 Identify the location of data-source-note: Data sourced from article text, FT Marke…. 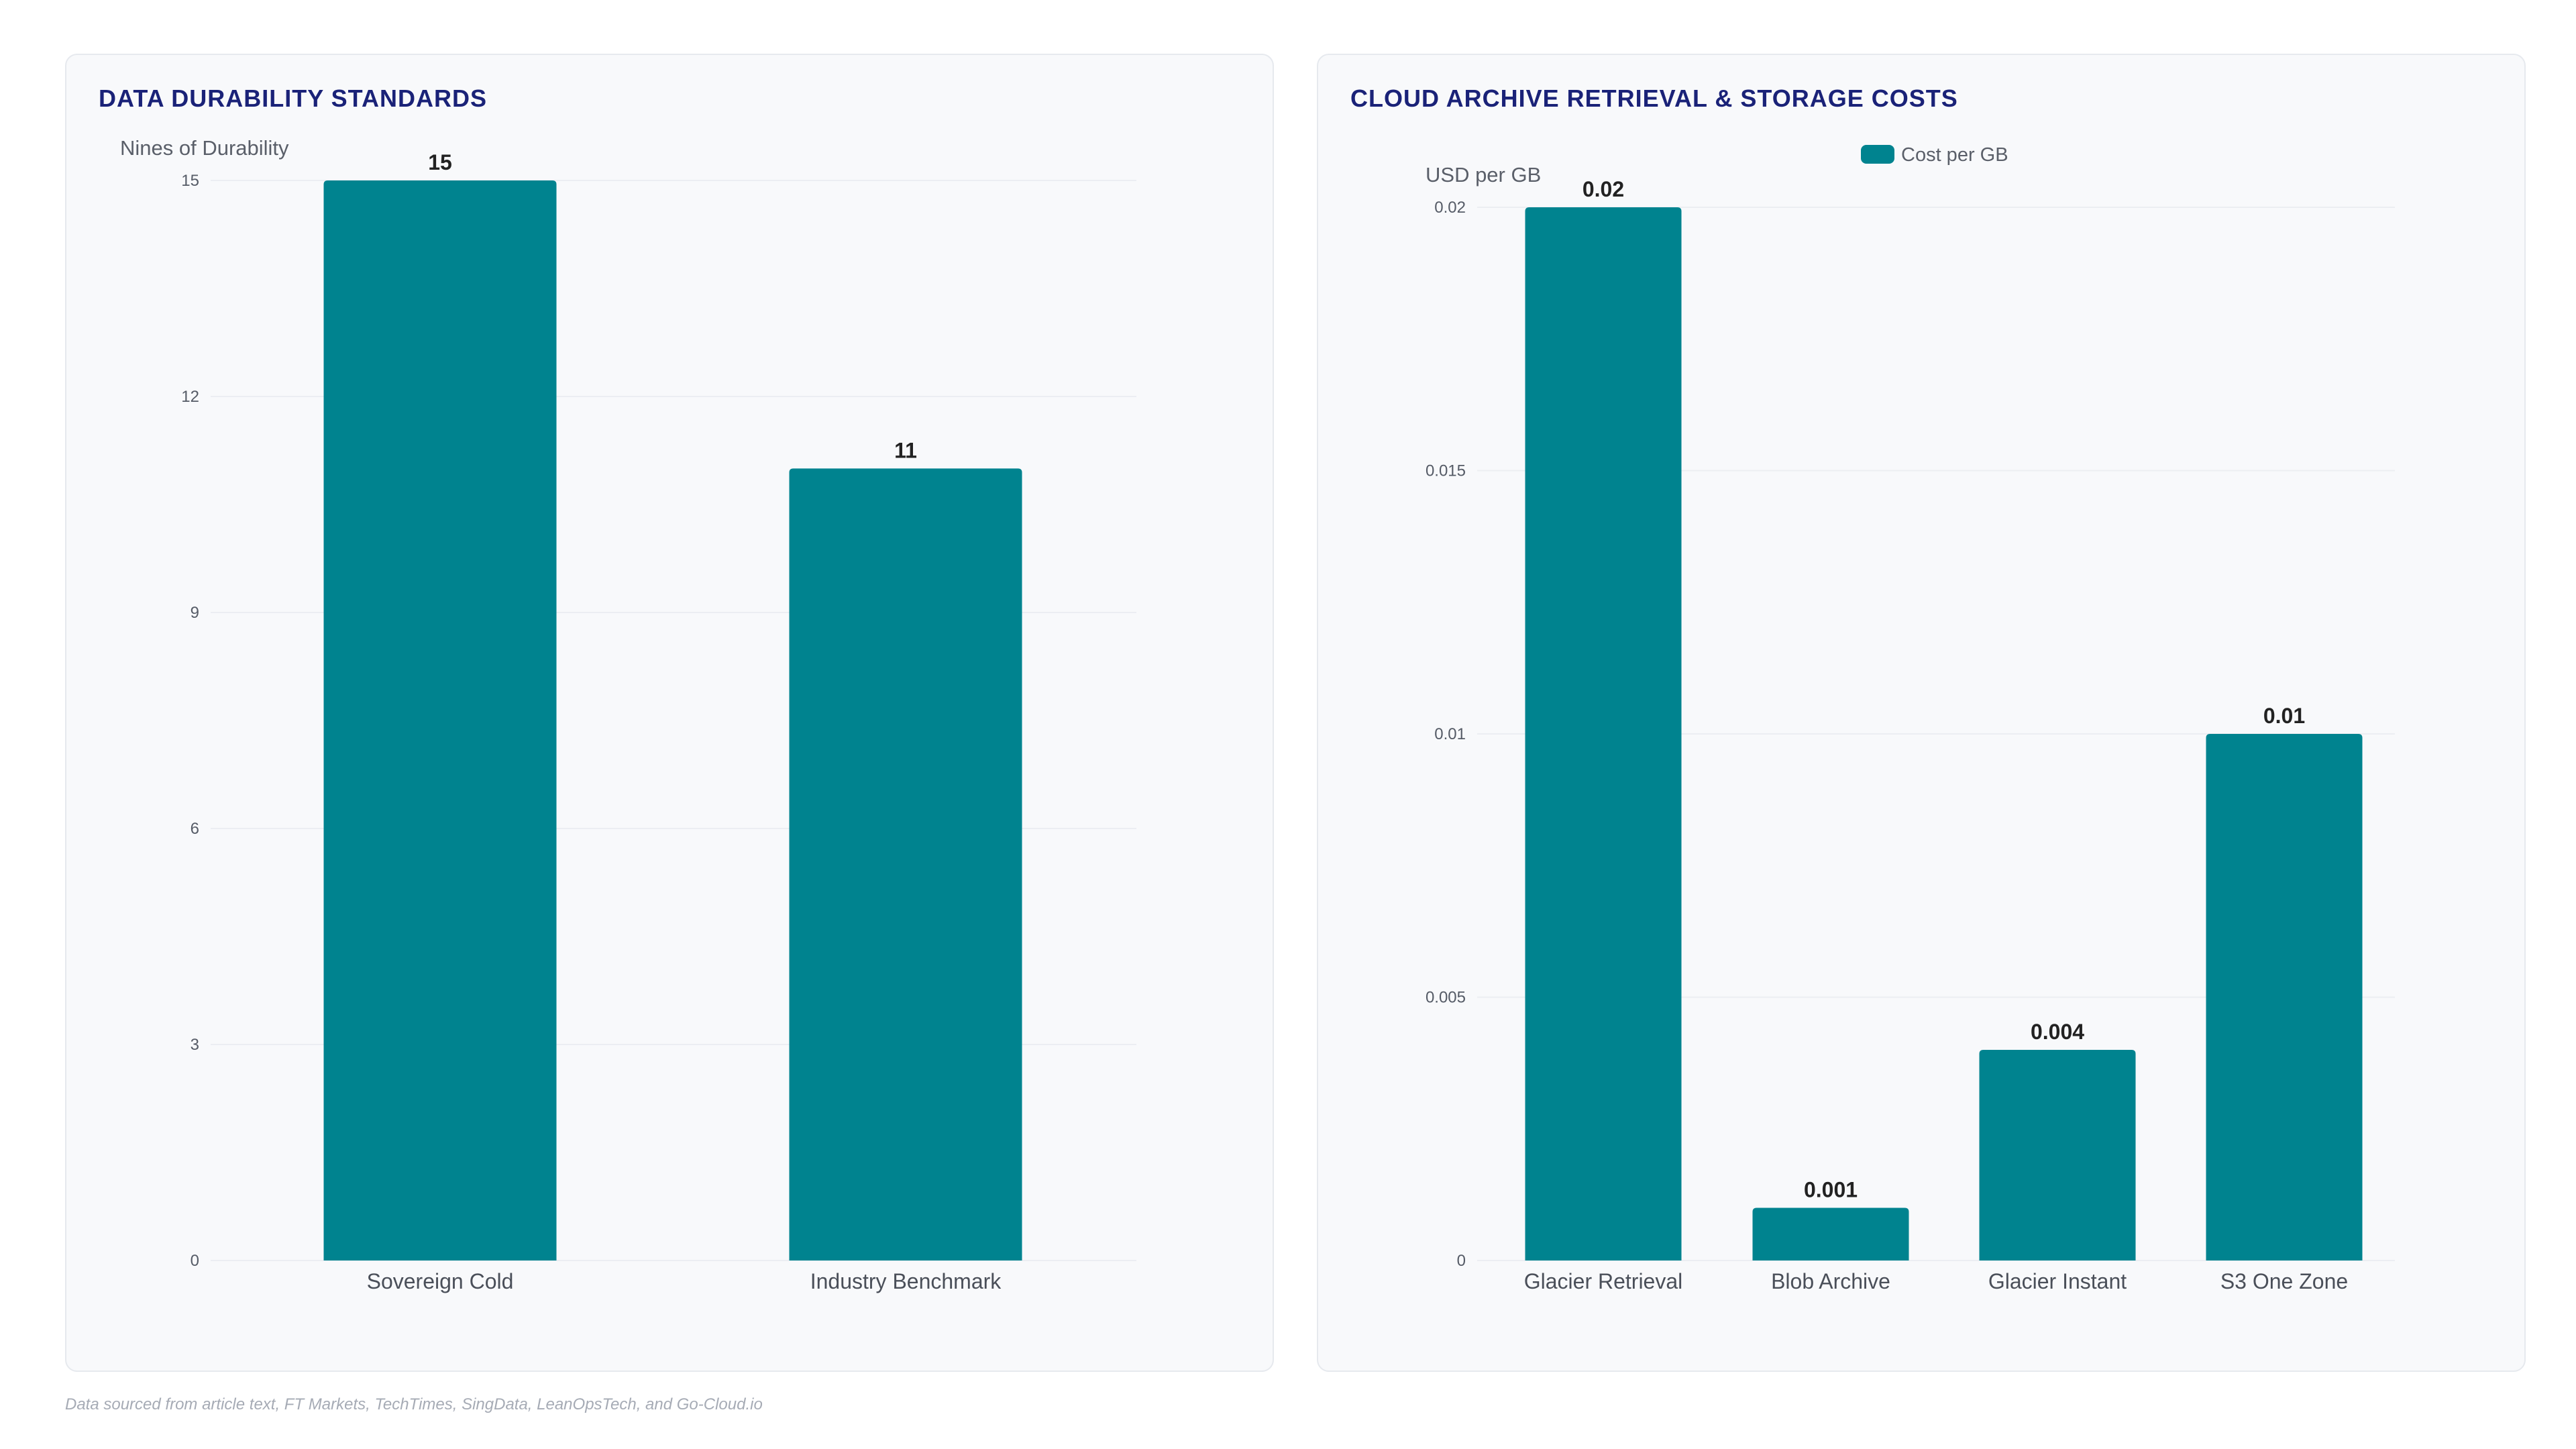
(414, 1404).